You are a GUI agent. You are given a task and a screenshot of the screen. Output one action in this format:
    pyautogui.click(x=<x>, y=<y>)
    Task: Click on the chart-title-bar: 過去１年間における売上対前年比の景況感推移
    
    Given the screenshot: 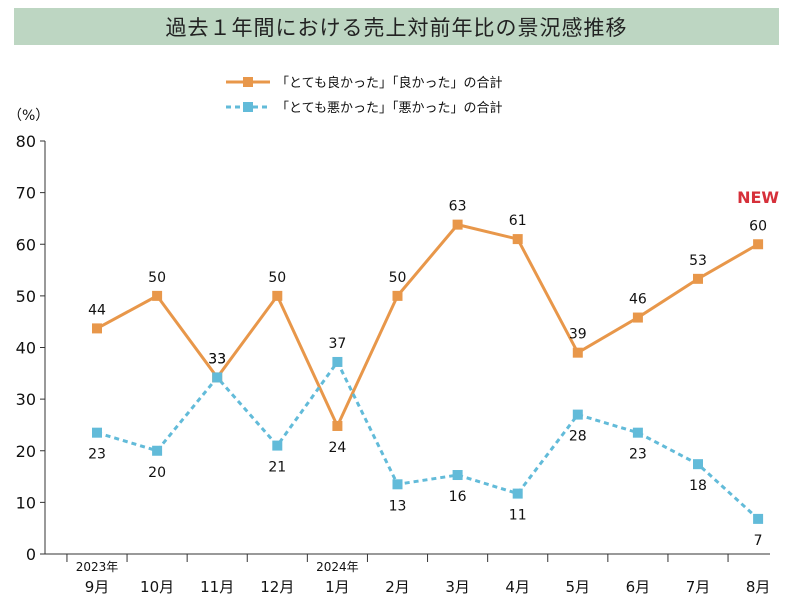 What is the action you would take?
    pyautogui.click(x=396, y=26)
    